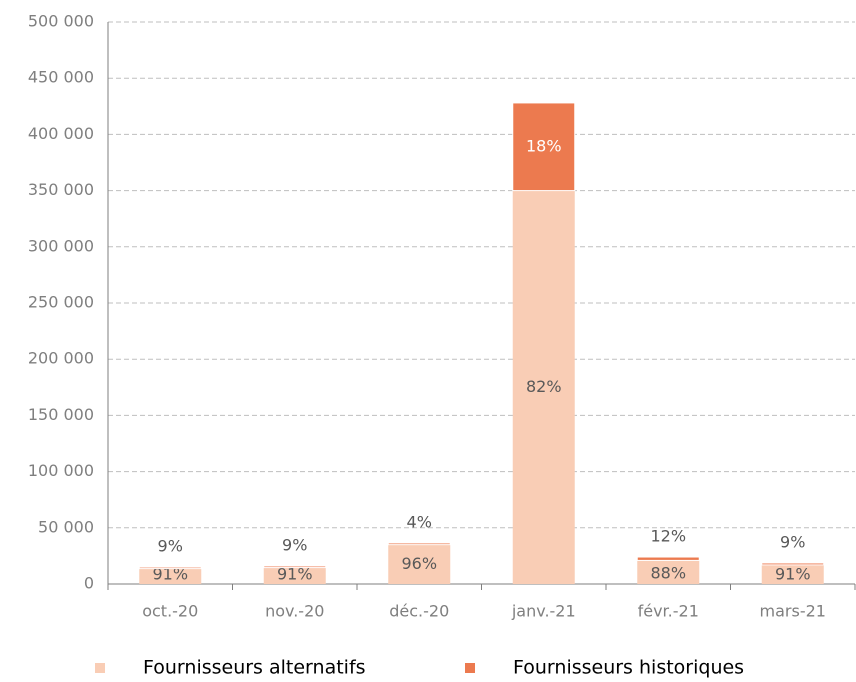  I want to click on data-label: 4%, so click(419, 521).